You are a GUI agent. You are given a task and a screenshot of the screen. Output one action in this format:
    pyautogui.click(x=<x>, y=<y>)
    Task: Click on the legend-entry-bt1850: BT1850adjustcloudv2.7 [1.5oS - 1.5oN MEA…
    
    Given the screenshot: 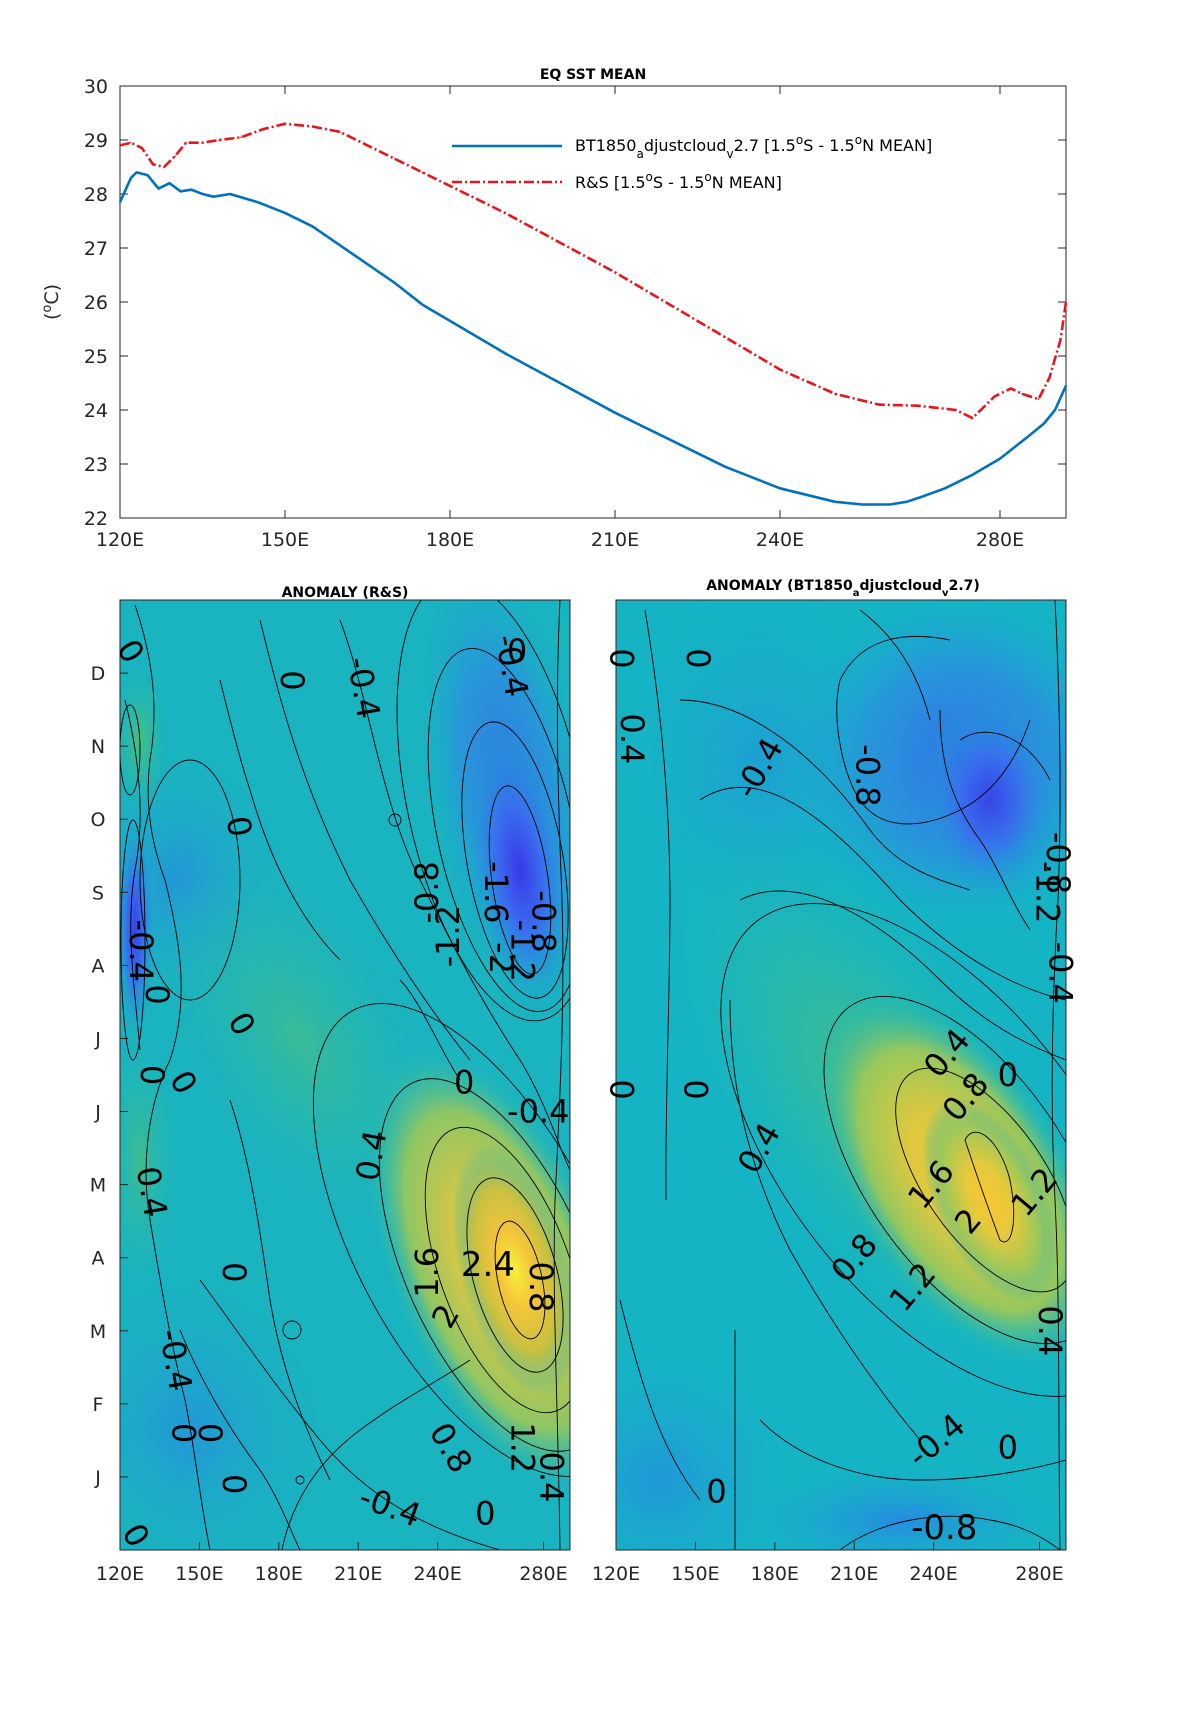 What is the action you would take?
    pyautogui.click(x=753, y=147)
    